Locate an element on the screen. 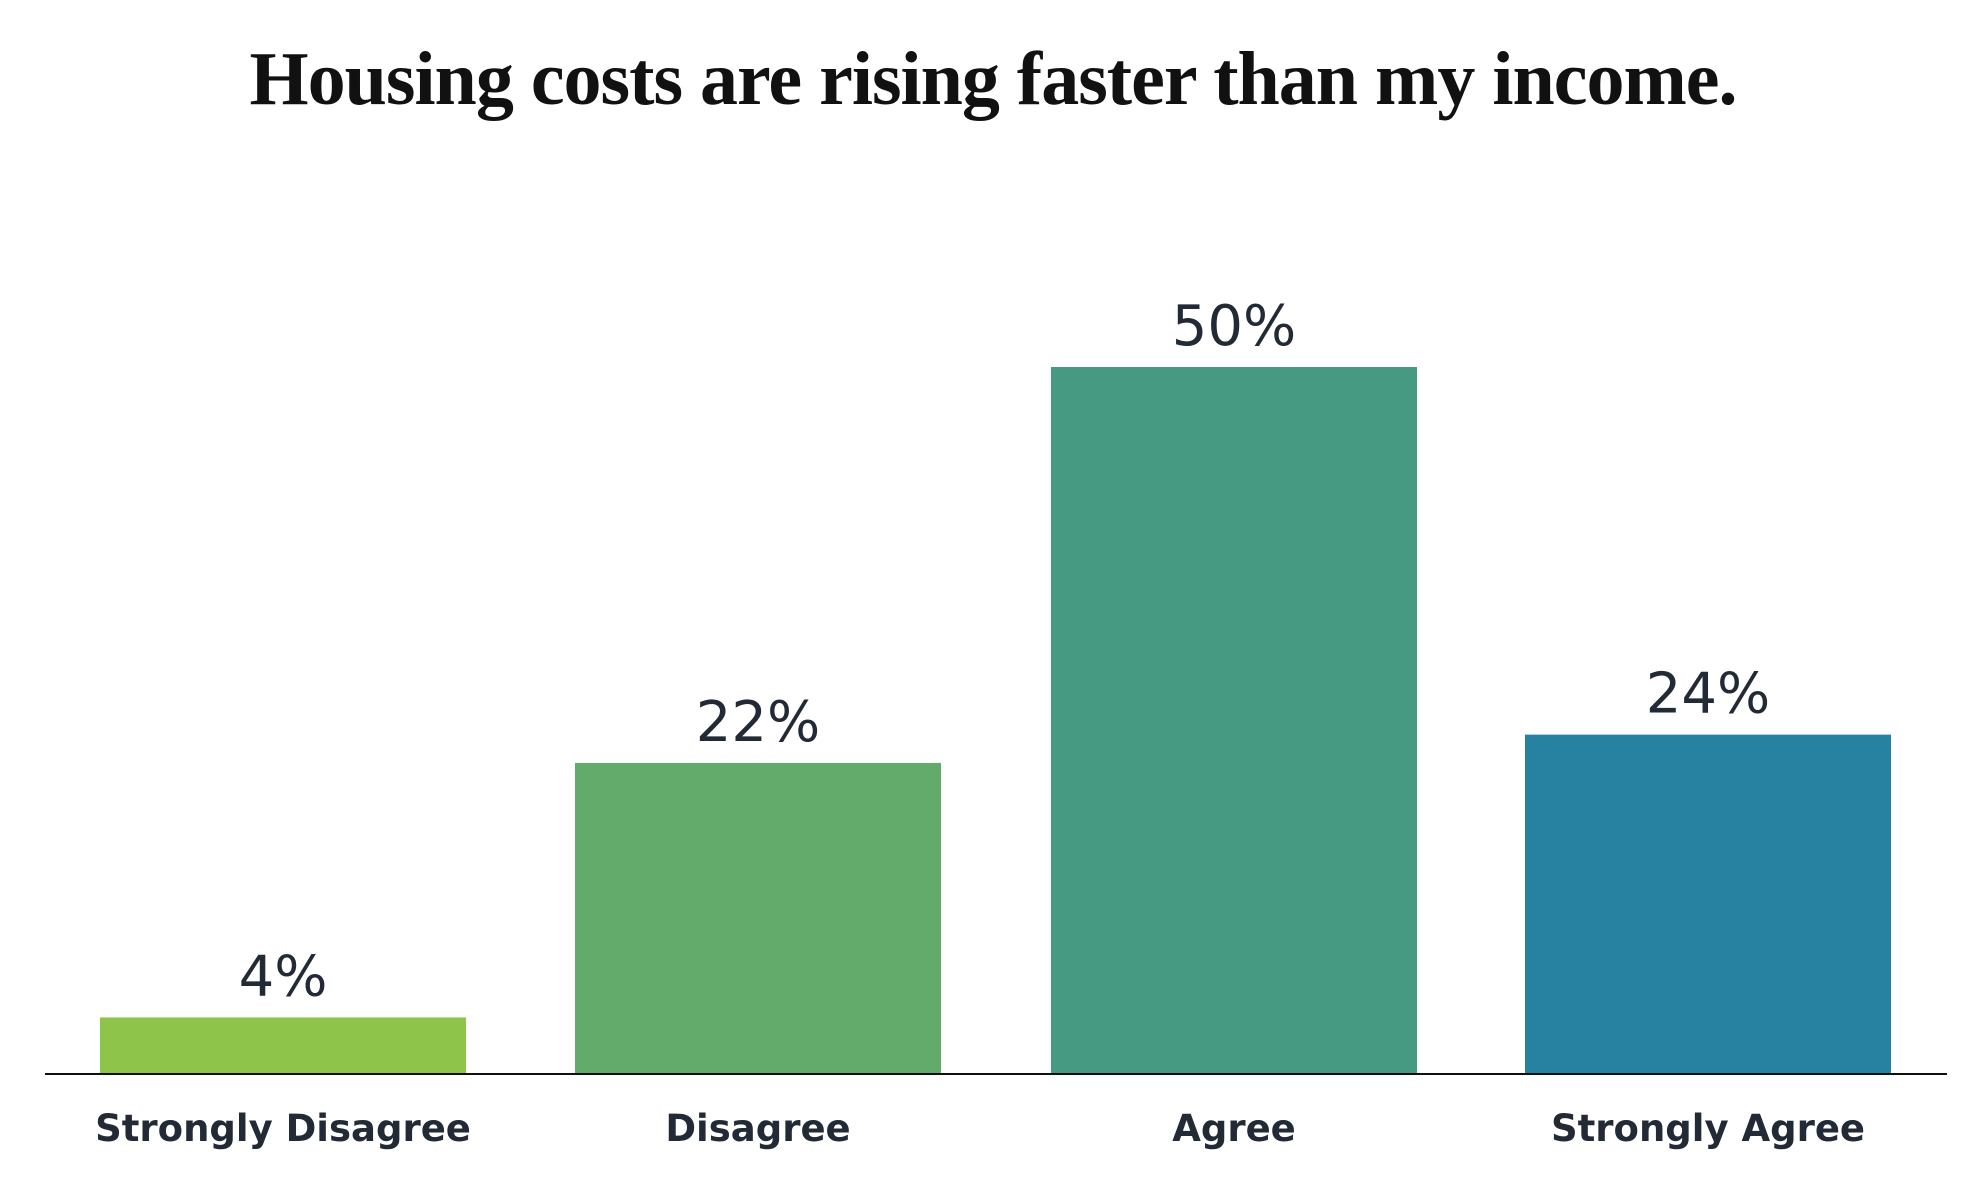  x-tick-label: Agree is located at coordinates (1234, 1128).